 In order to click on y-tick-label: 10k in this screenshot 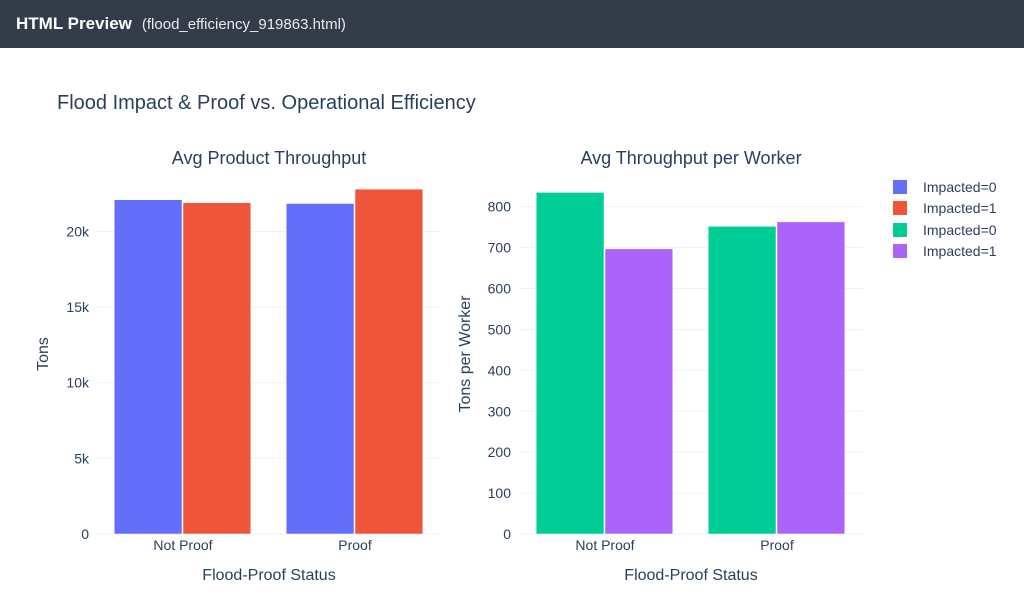, I will do `click(78, 383)`.